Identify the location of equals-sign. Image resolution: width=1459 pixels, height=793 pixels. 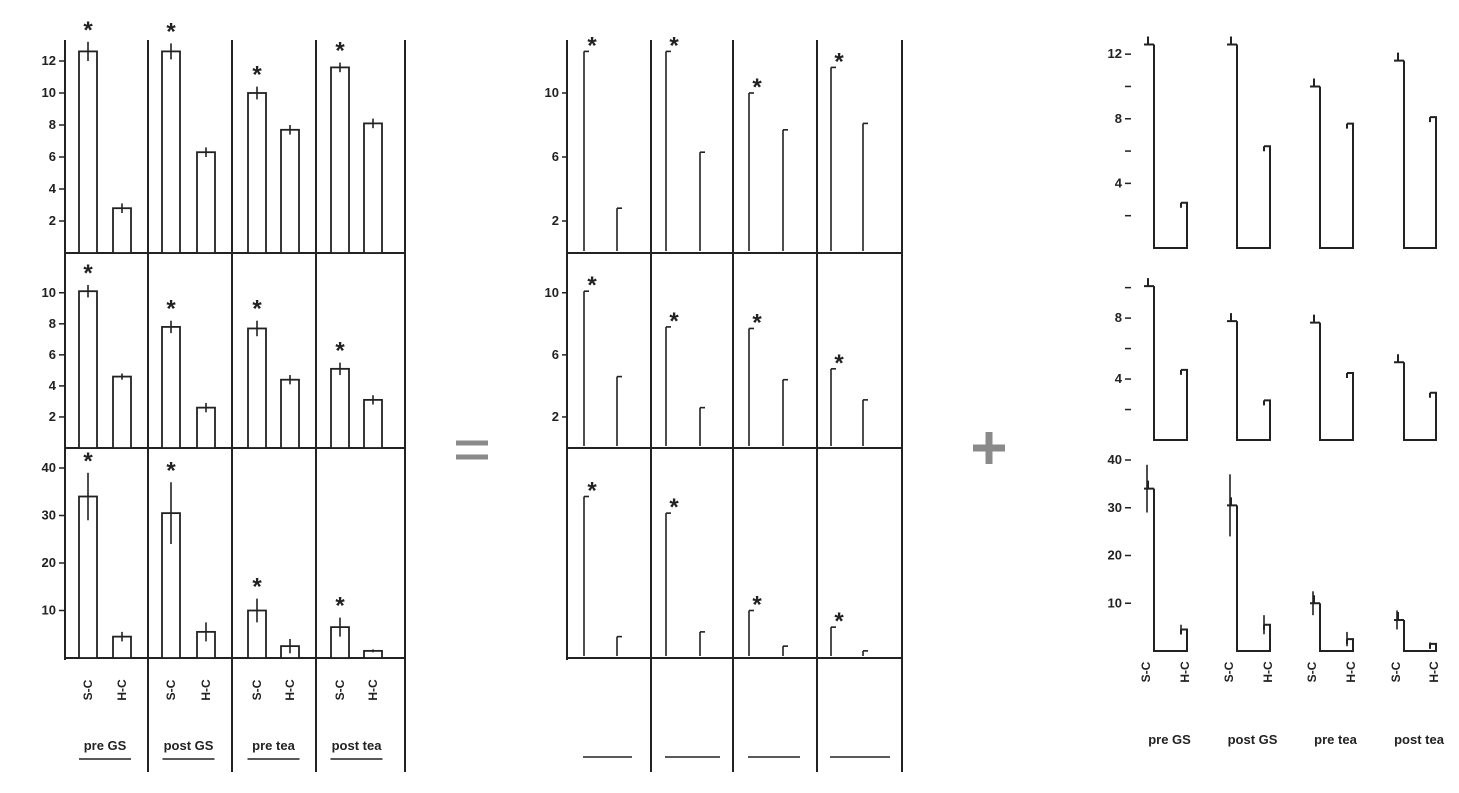
(472, 450).